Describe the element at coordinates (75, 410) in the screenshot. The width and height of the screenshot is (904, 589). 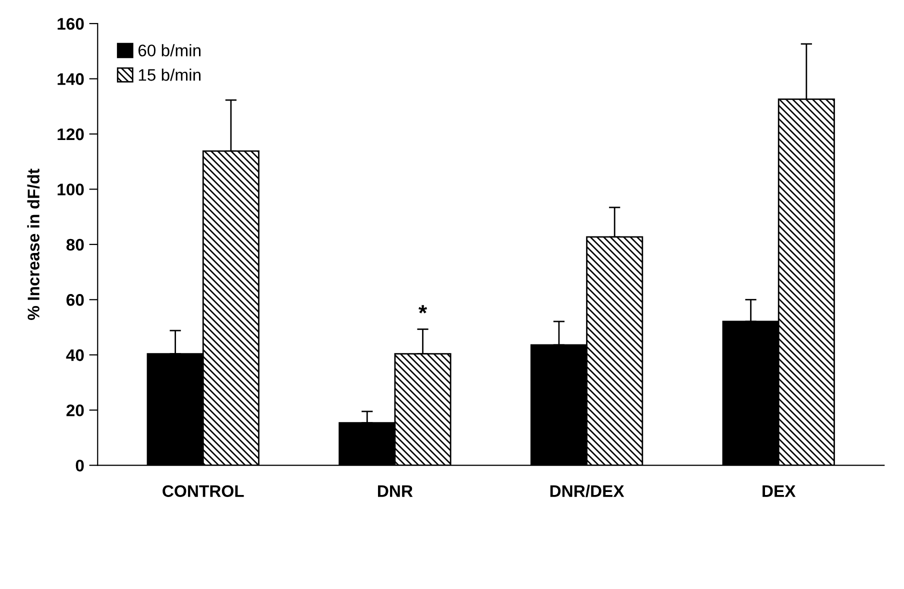
I see `y-tick-label: 20` at that location.